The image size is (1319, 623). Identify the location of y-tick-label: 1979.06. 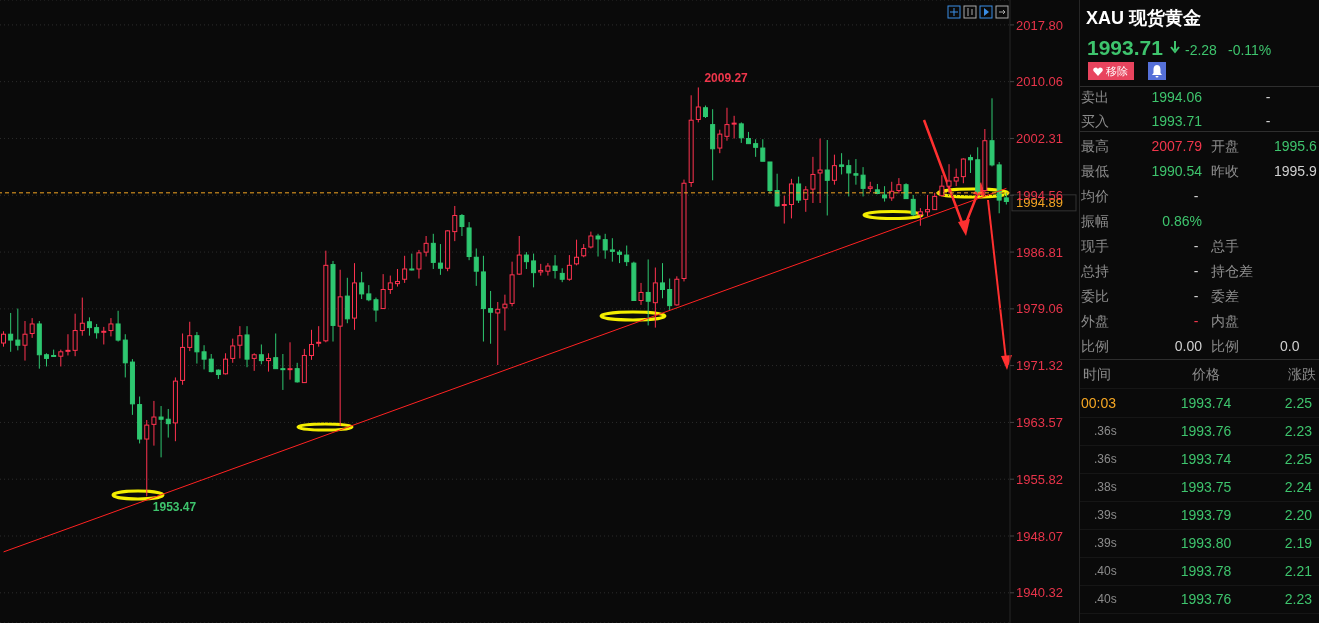
(1039, 309).